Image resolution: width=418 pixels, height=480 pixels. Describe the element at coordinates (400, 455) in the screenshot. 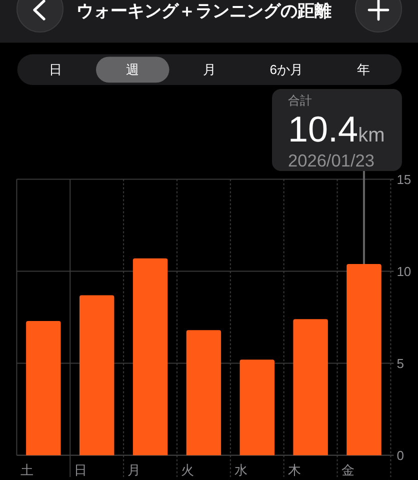

I see `y-tick-label: 0` at that location.